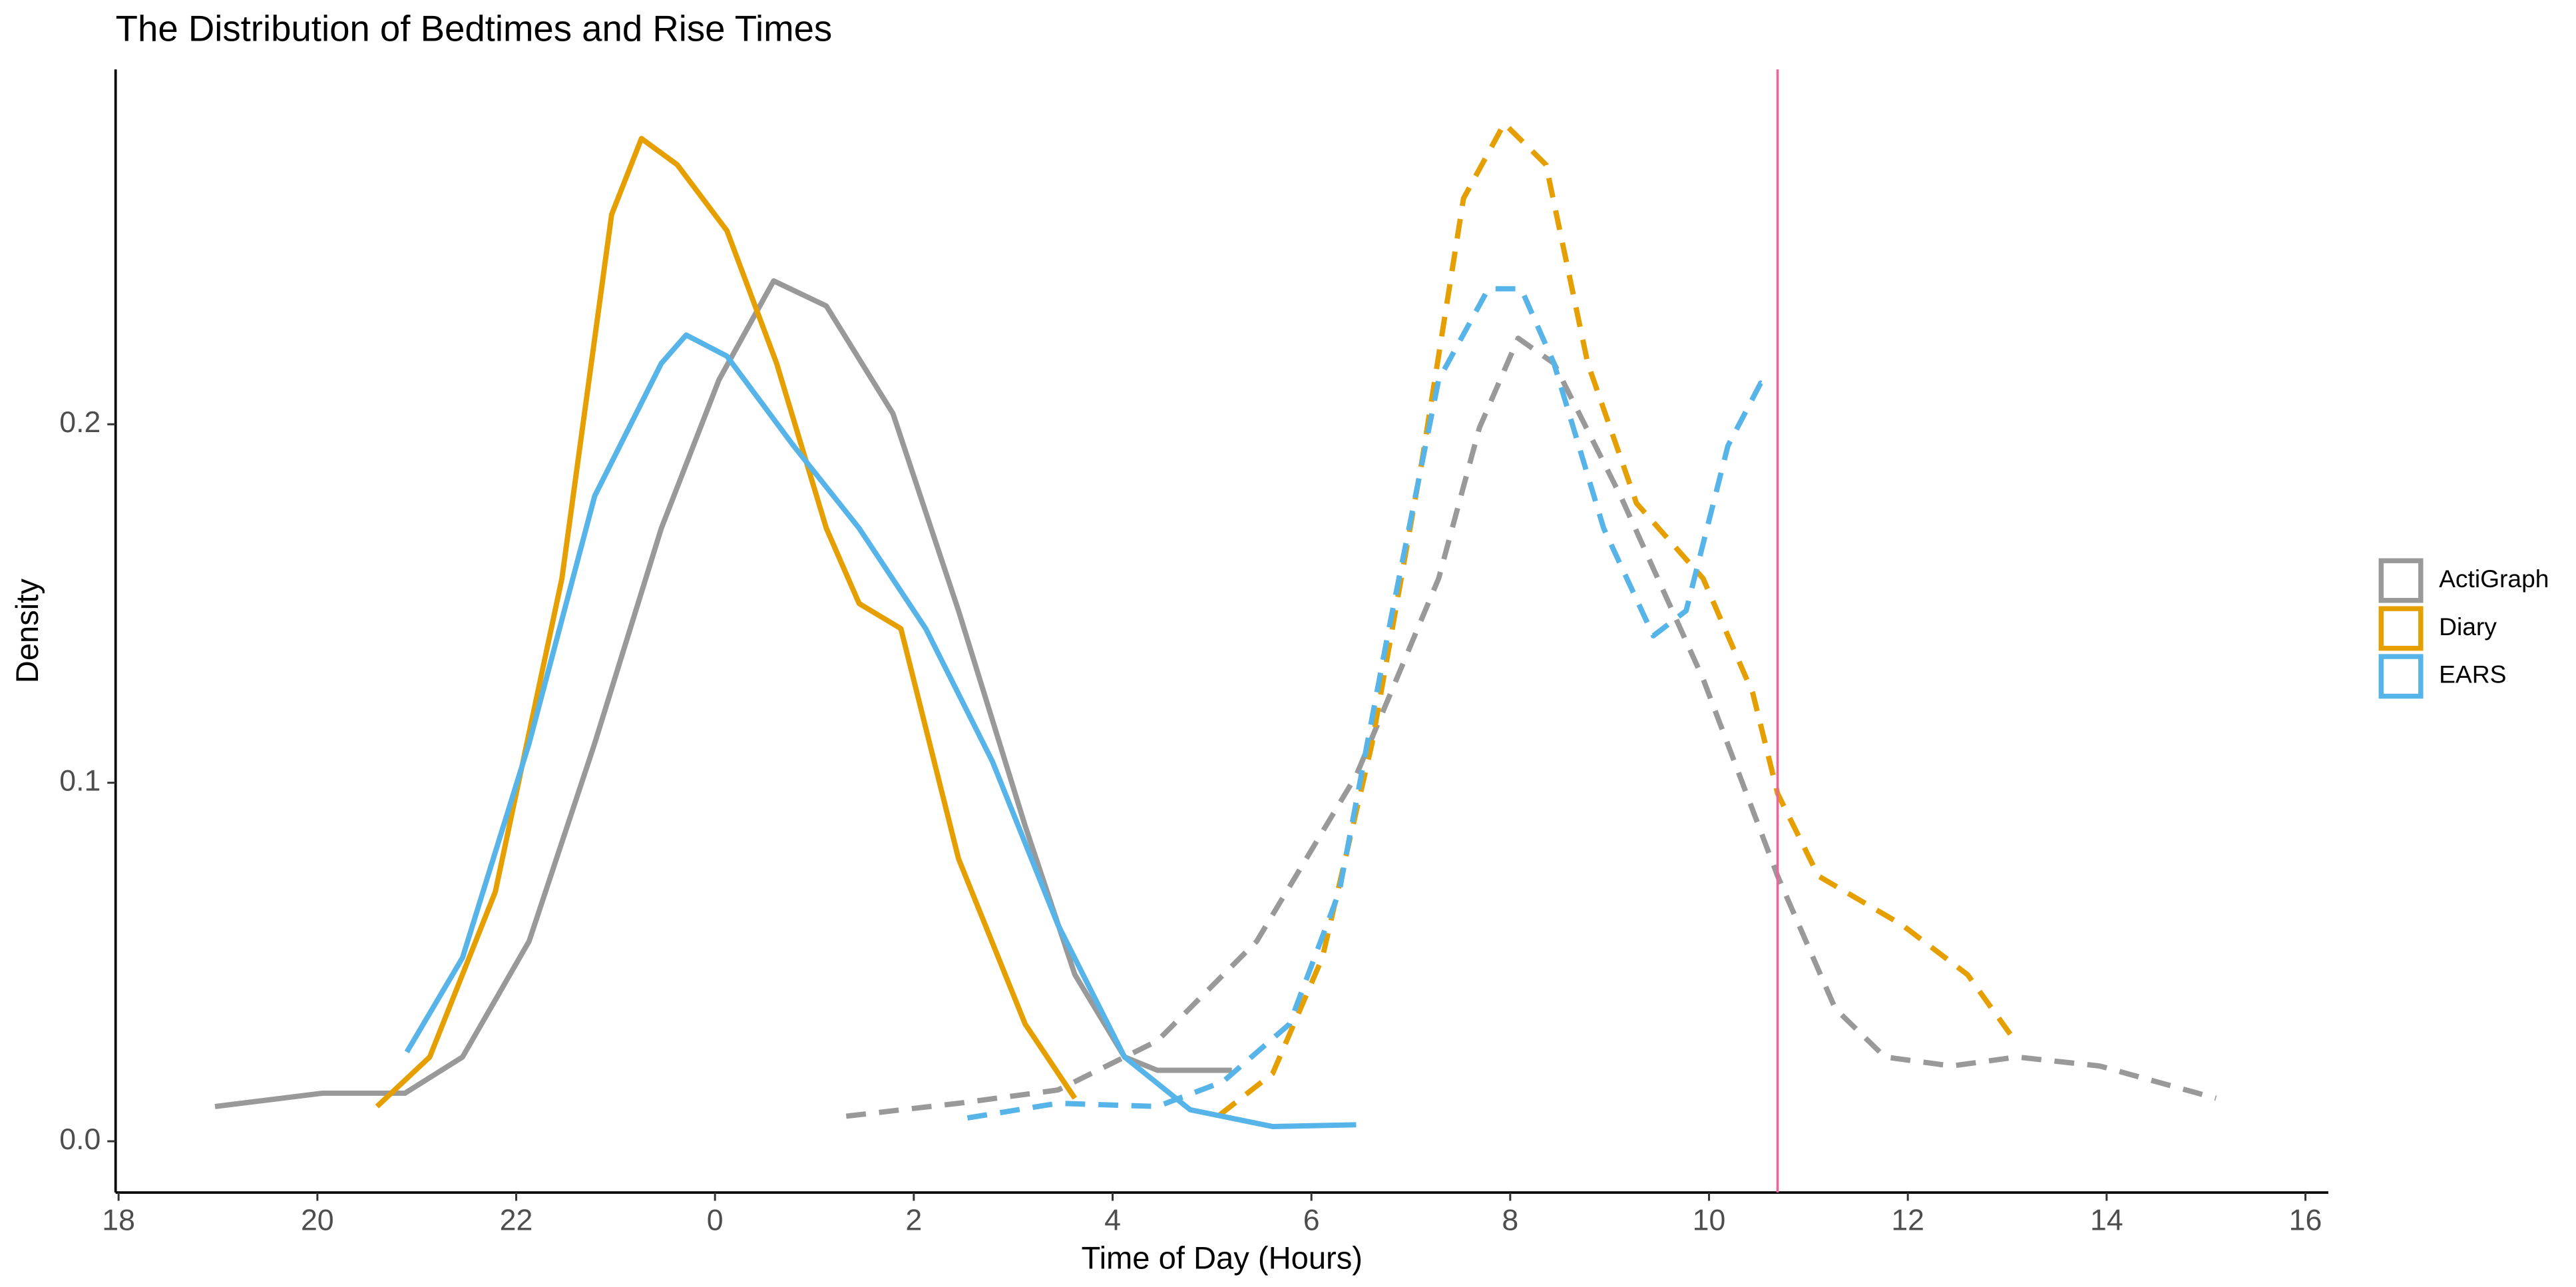  Describe the element at coordinates (1222, 1257) in the screenshot. I see `x-axis-label: Time of Day (Hours)` at that location.